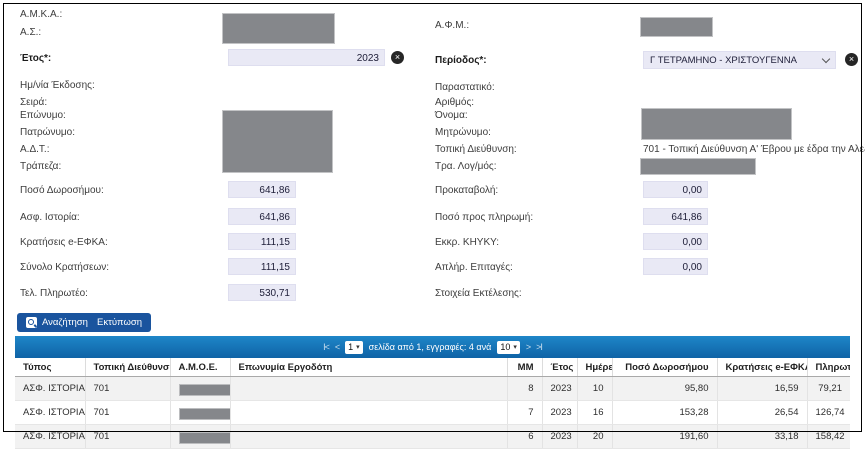  I want to click on label-seira: Σειρά:, so click(34, 102).